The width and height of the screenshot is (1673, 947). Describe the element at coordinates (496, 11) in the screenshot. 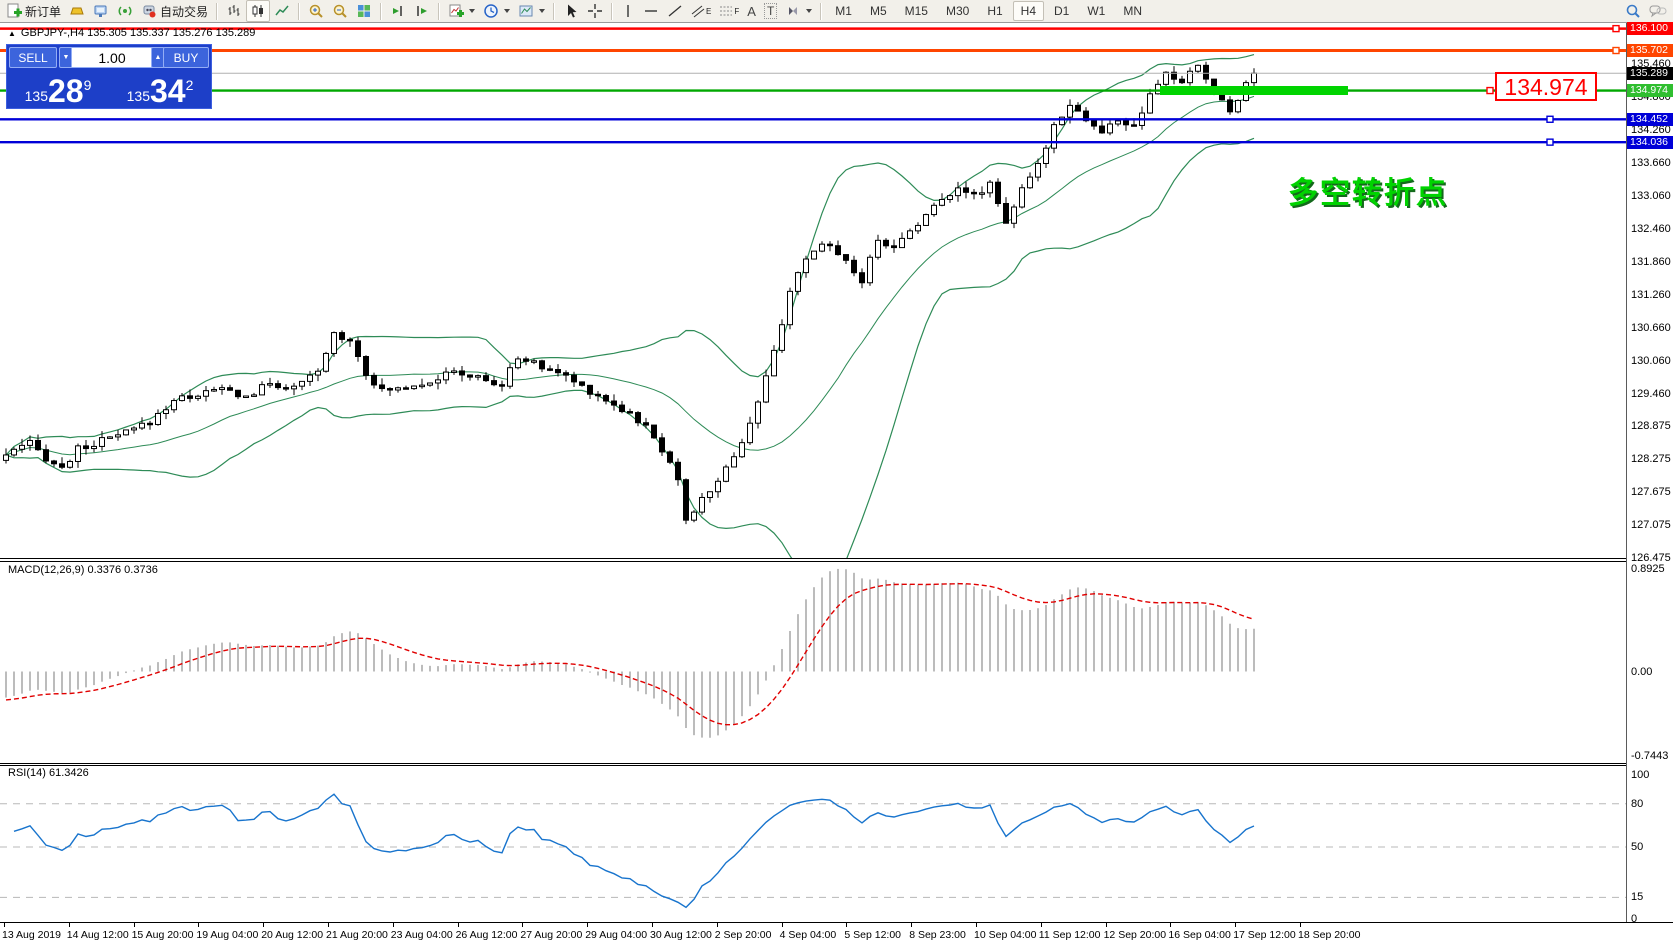

I see `periods-button` at that location.